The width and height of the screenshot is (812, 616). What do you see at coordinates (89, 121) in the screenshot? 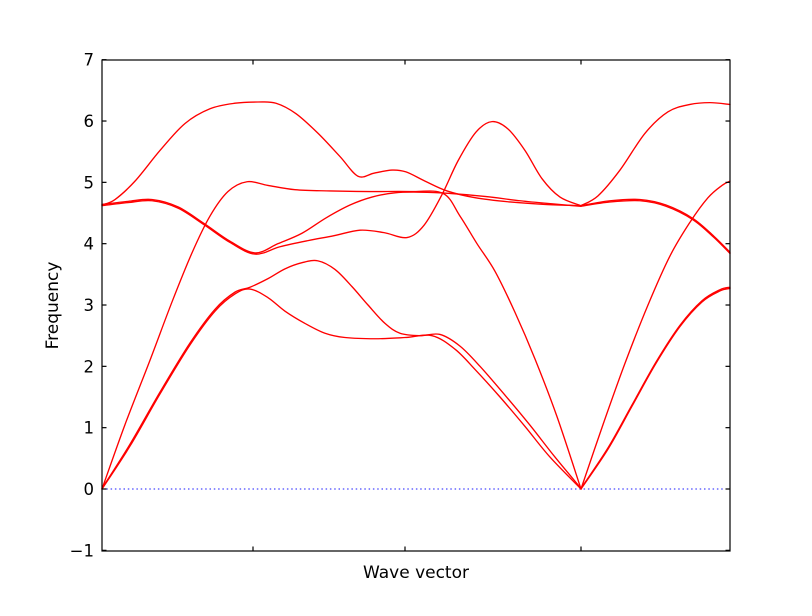
I see `y-tick-label: 6` at bounding box center [89, 121].